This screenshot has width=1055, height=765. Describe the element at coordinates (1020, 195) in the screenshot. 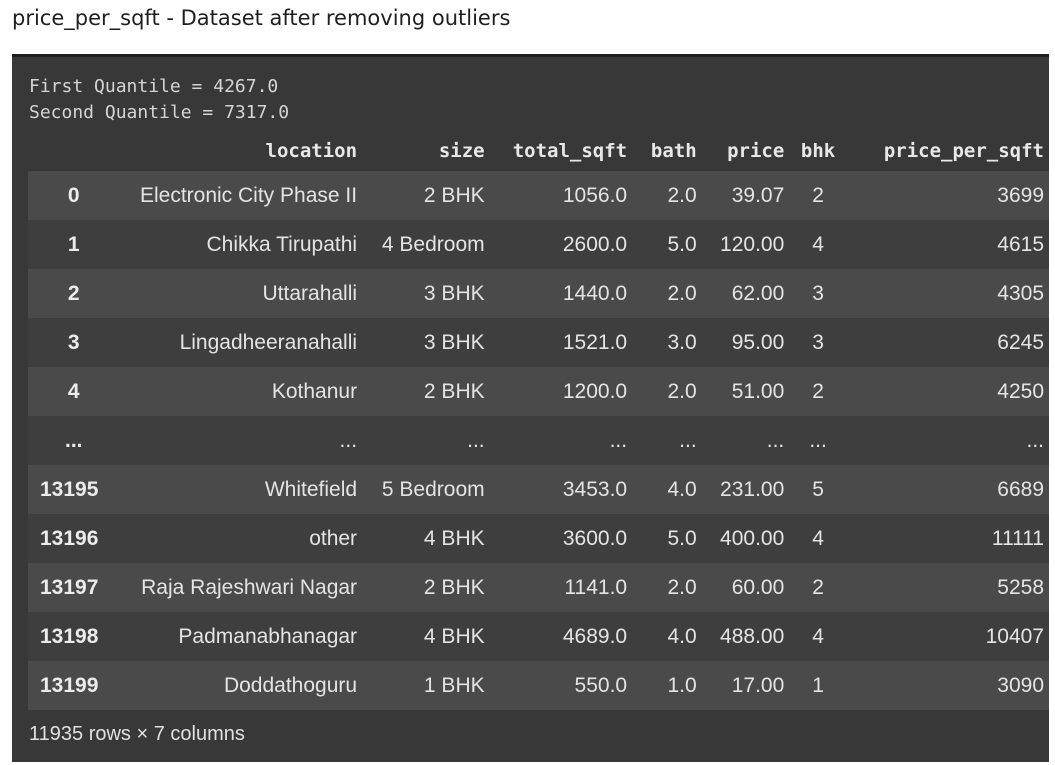

I see `cell-price-per-sqft: 3699` at that location.